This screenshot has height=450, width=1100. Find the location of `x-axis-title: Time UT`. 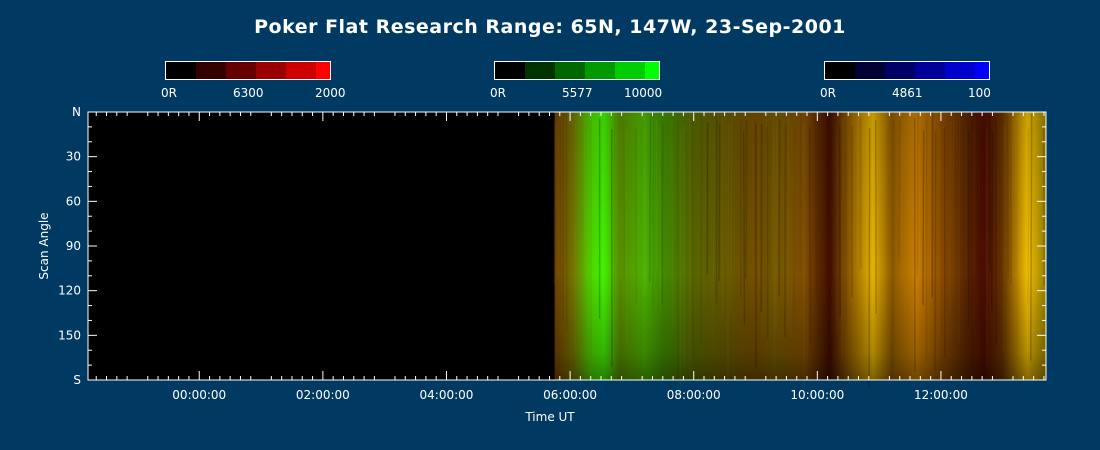

x-axis-title: Time UT is located at coordinates (550, 417).